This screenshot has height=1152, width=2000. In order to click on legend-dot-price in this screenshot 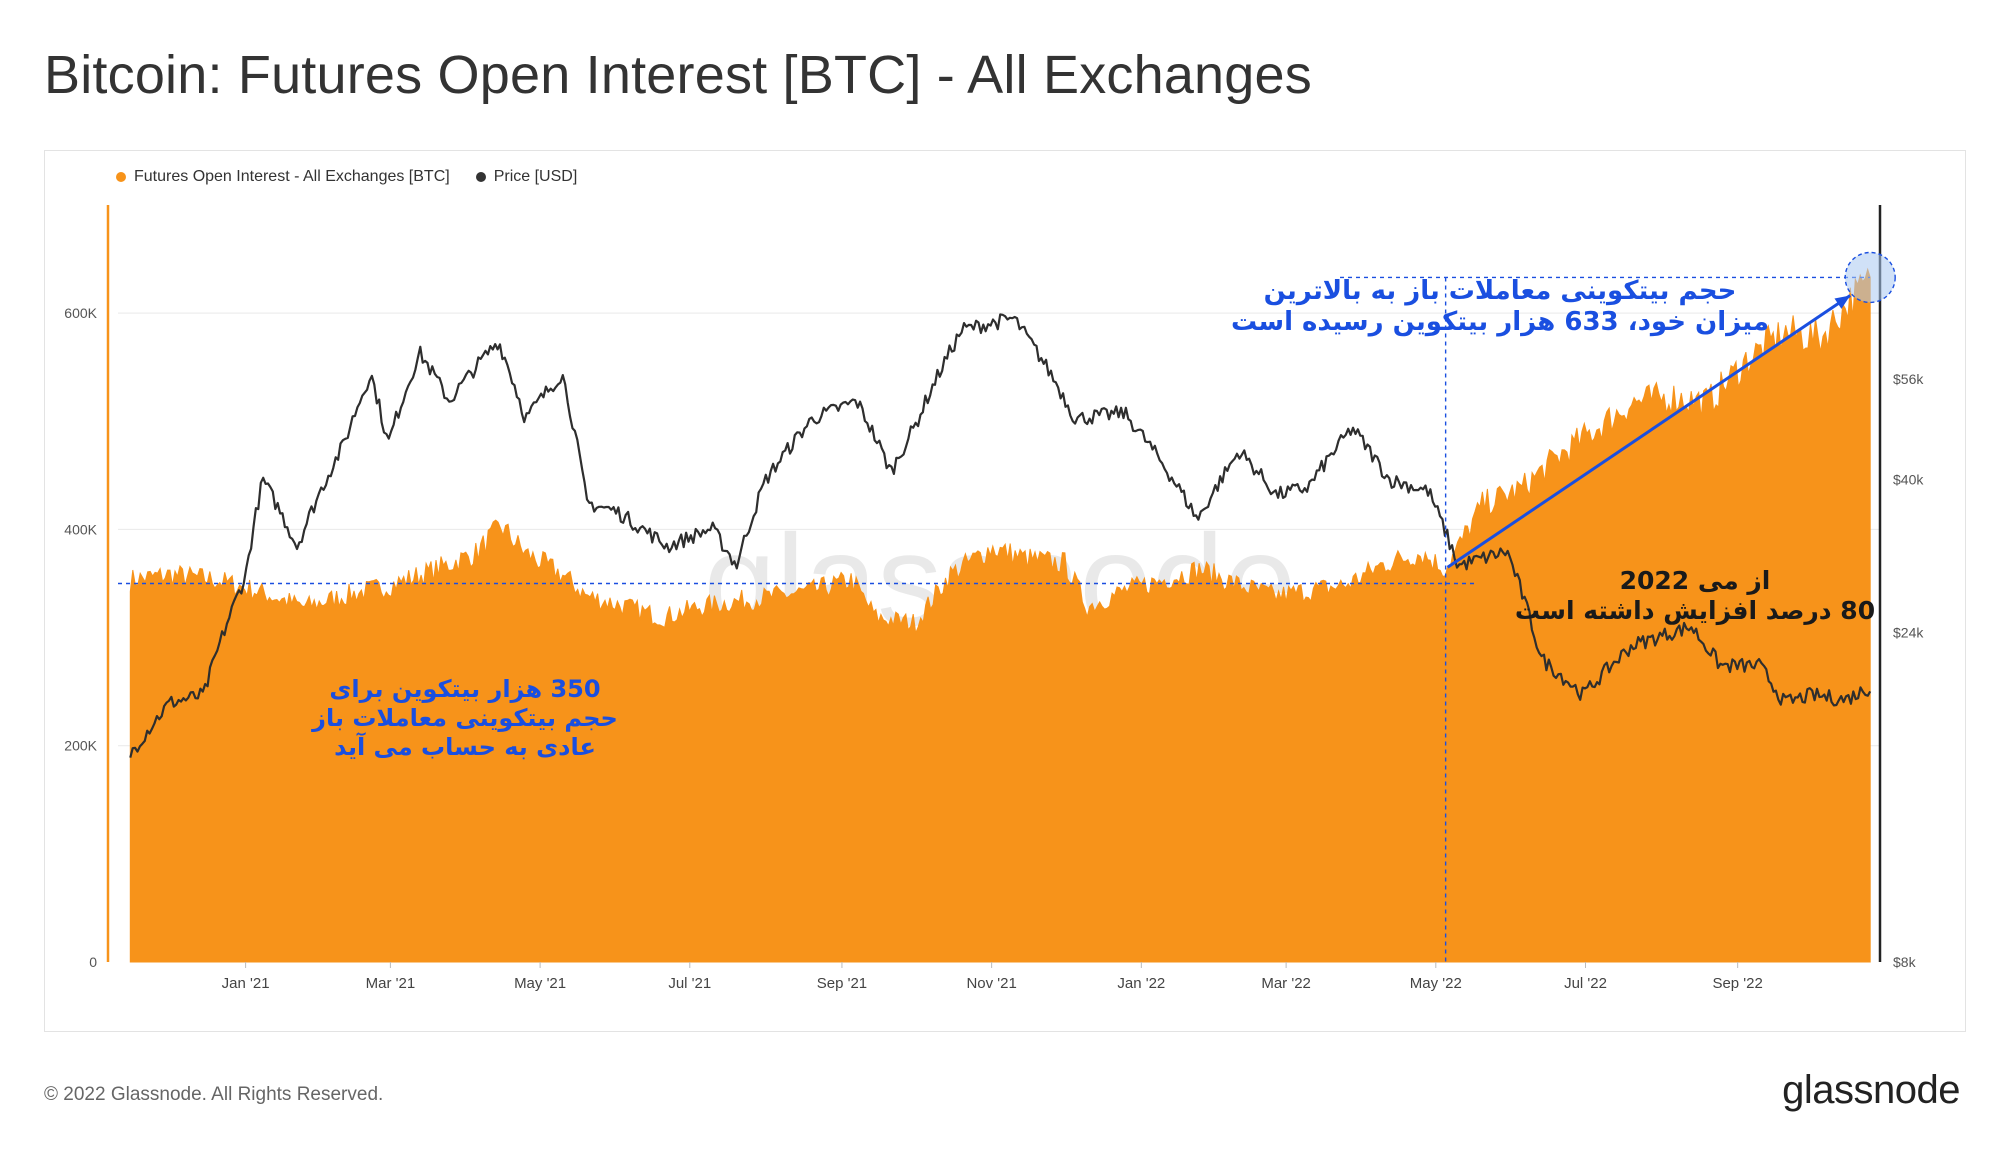, I will do `click(480, 177)`.